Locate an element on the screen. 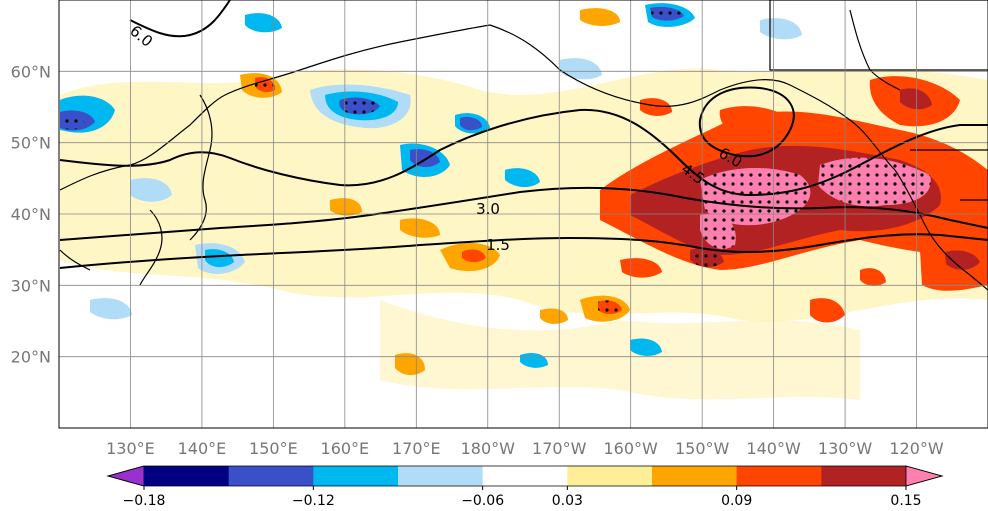 This screenshot has height=511, width=988. contour-1.5 is located at coordinates (523, 251).